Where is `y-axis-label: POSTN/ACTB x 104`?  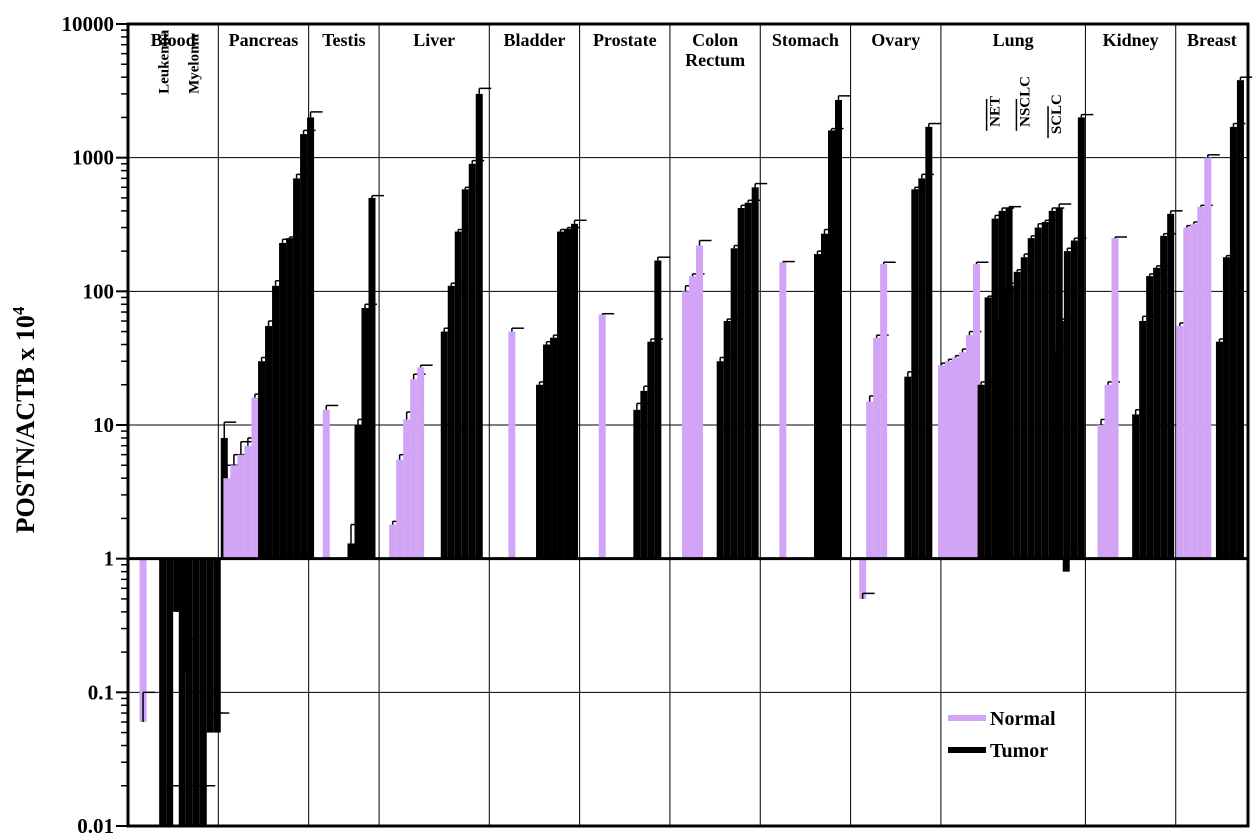 y-axis-label: POSTN/ACTB x 104 is located at coordinates (24, 419).